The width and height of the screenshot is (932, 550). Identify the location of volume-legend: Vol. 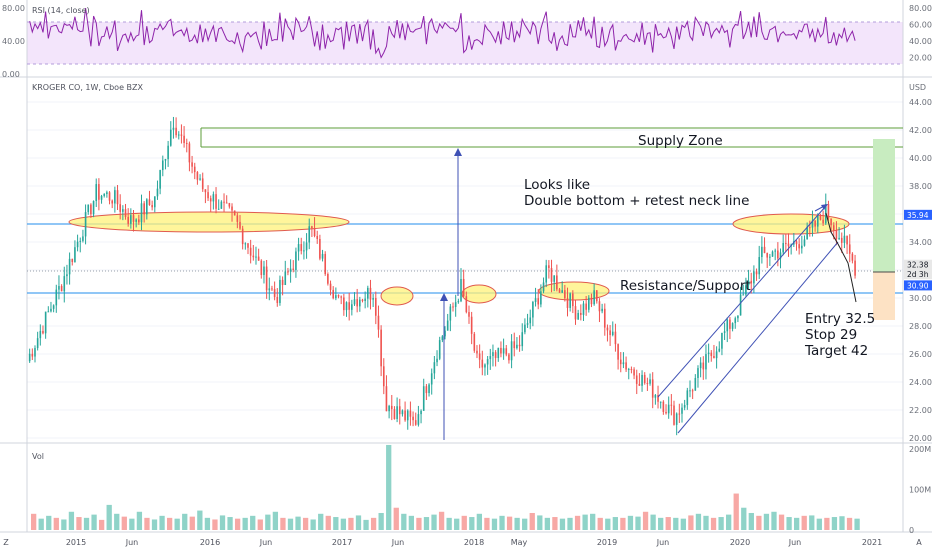
(38, 456).